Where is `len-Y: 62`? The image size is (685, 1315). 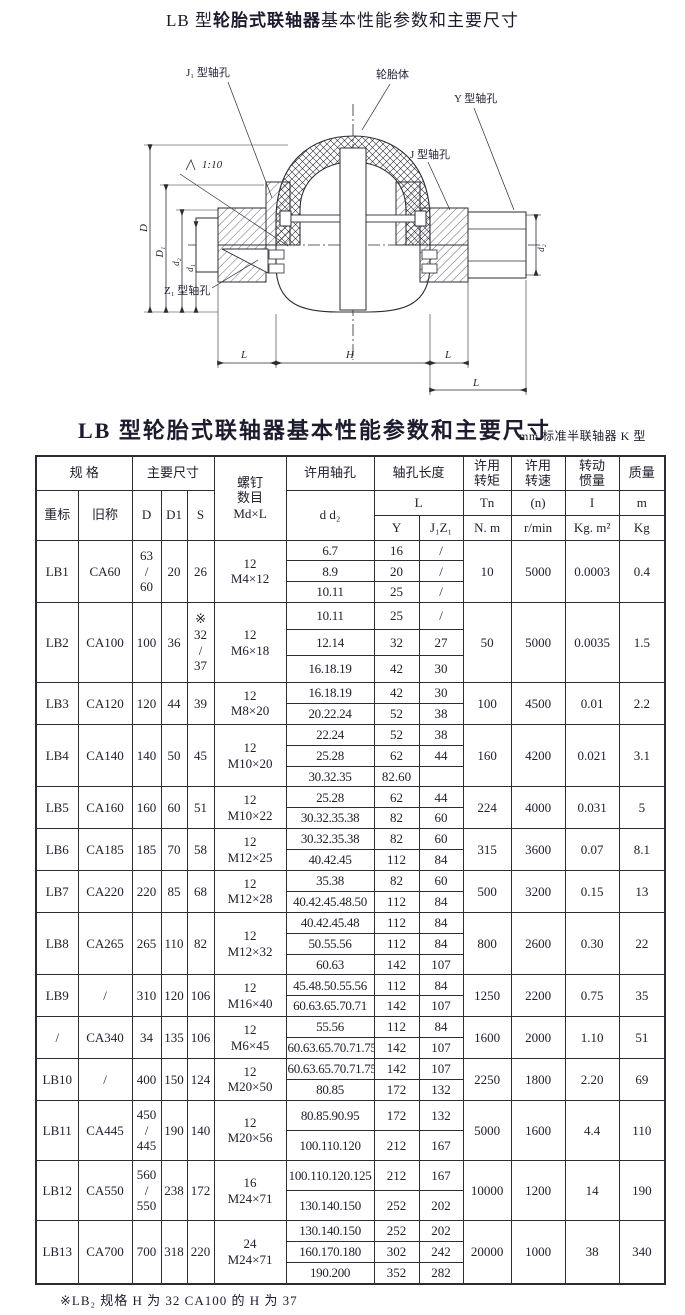 len-Y: 62 is located at coordinates (396, 755).